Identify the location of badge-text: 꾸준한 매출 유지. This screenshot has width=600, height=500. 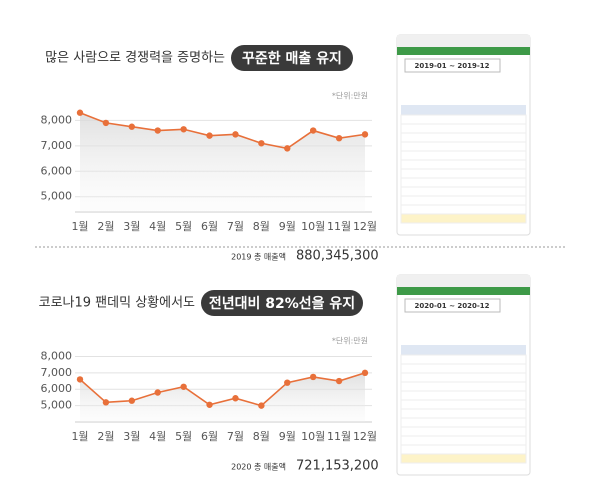
(292, 58).